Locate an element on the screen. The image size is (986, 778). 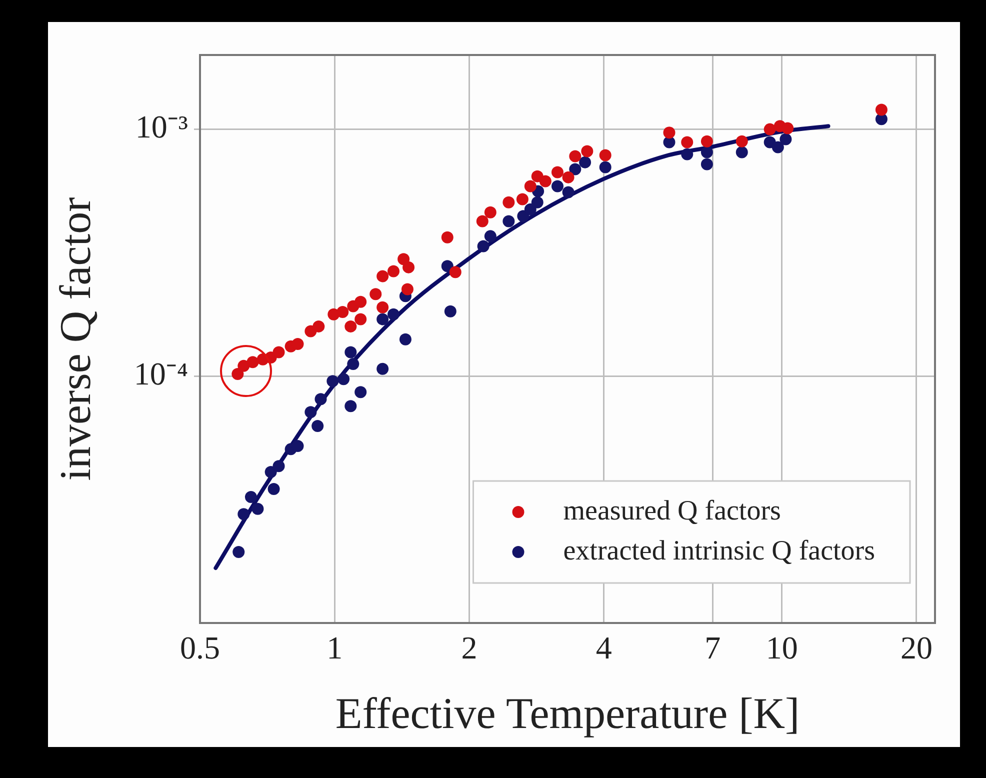
x-tick-label: 7 is located at coordinates (712, 648).